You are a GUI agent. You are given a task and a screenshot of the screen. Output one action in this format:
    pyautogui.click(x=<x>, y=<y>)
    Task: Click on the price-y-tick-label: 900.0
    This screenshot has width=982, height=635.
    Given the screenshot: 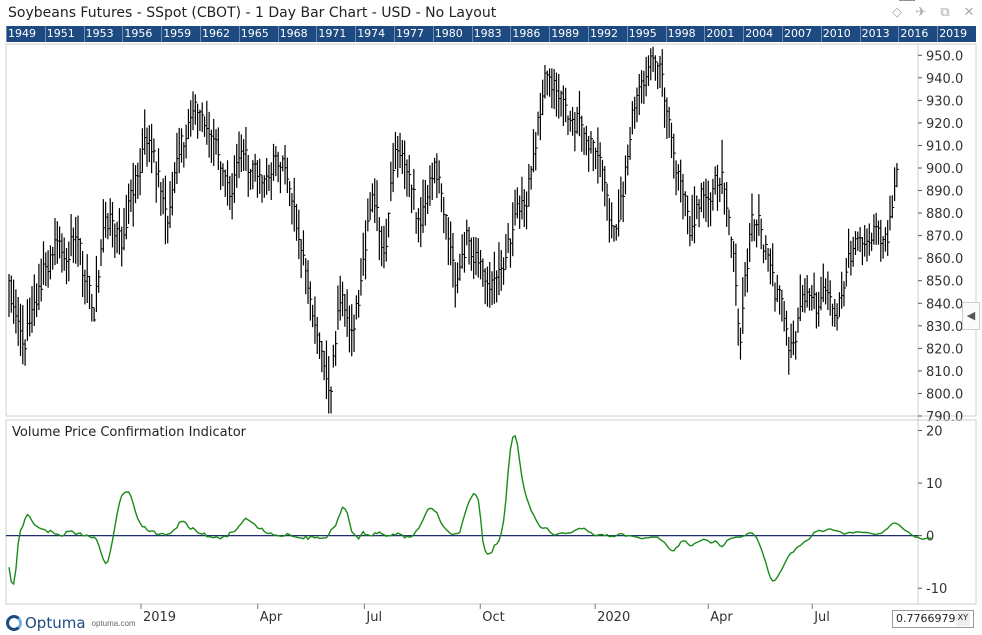 What is the action you would take?
    pyautogui.click(x=944, y=169)
    